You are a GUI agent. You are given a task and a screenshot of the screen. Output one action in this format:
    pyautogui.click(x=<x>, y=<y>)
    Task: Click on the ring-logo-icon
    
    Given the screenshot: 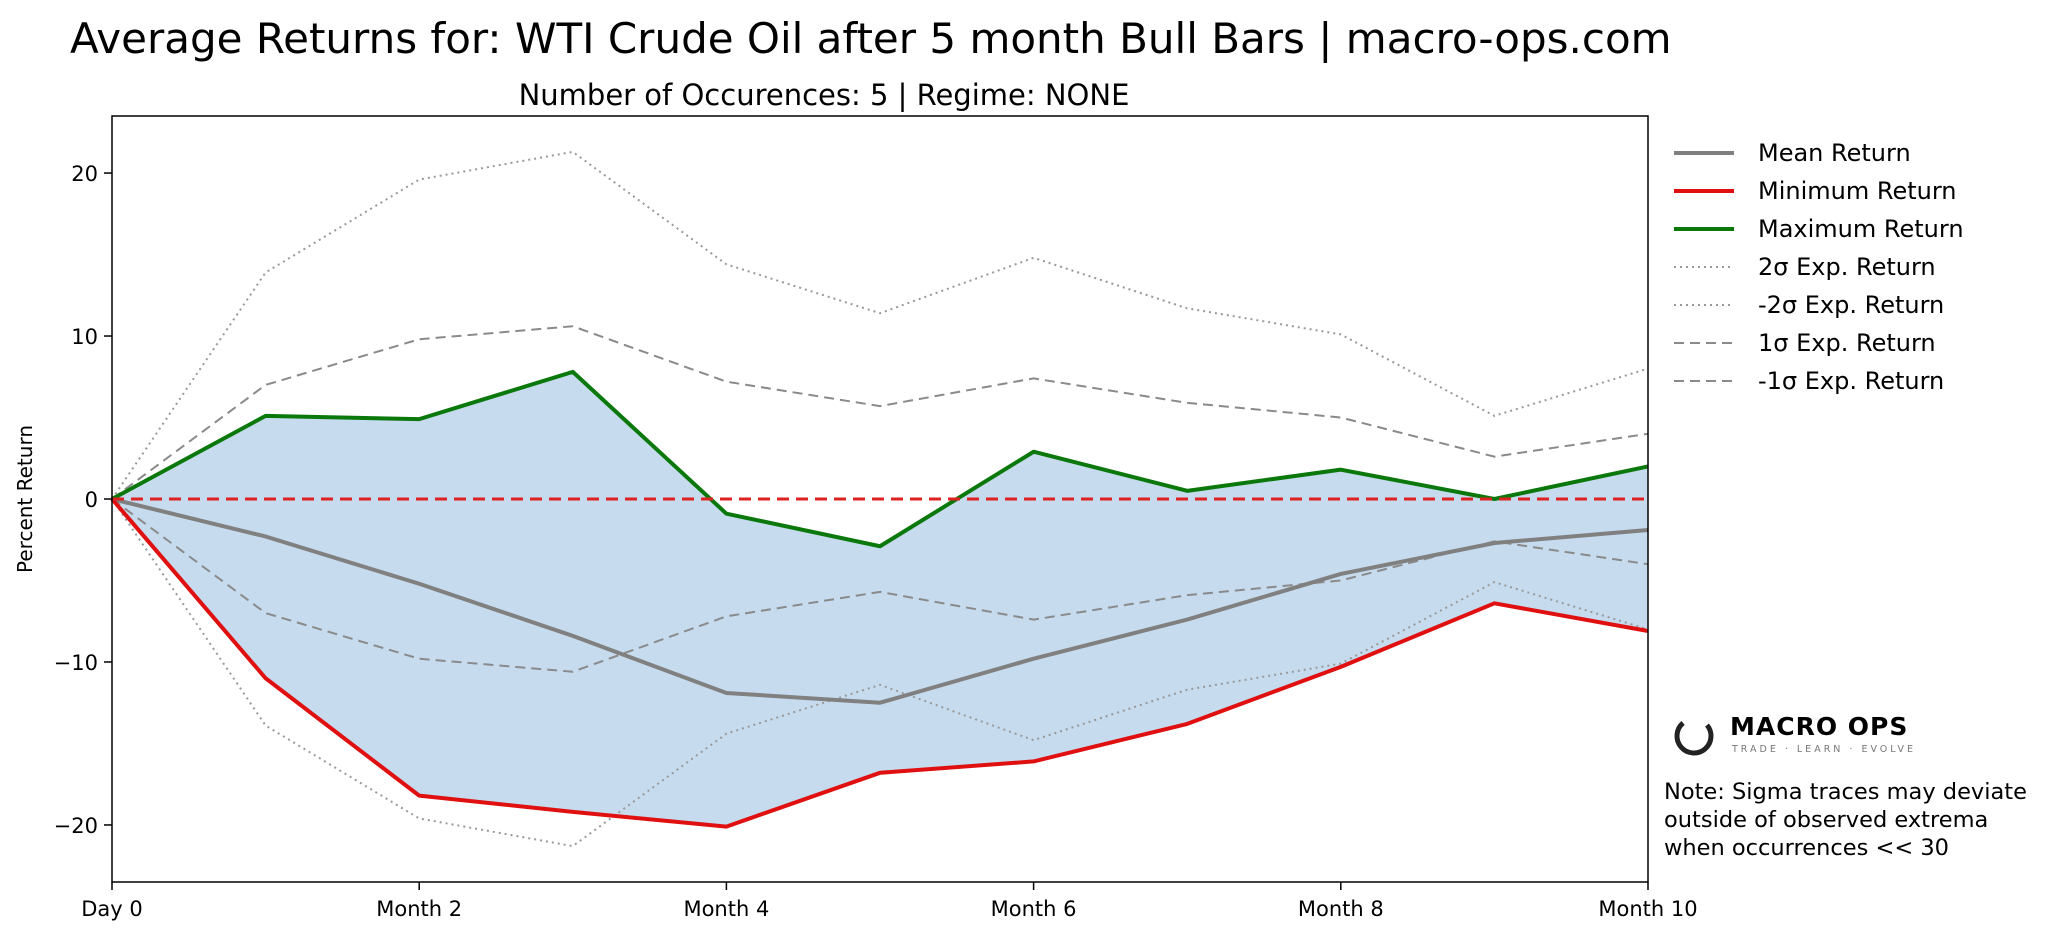 What is the action you would take?
    pyautogui.click(x=1694, y=736)
    